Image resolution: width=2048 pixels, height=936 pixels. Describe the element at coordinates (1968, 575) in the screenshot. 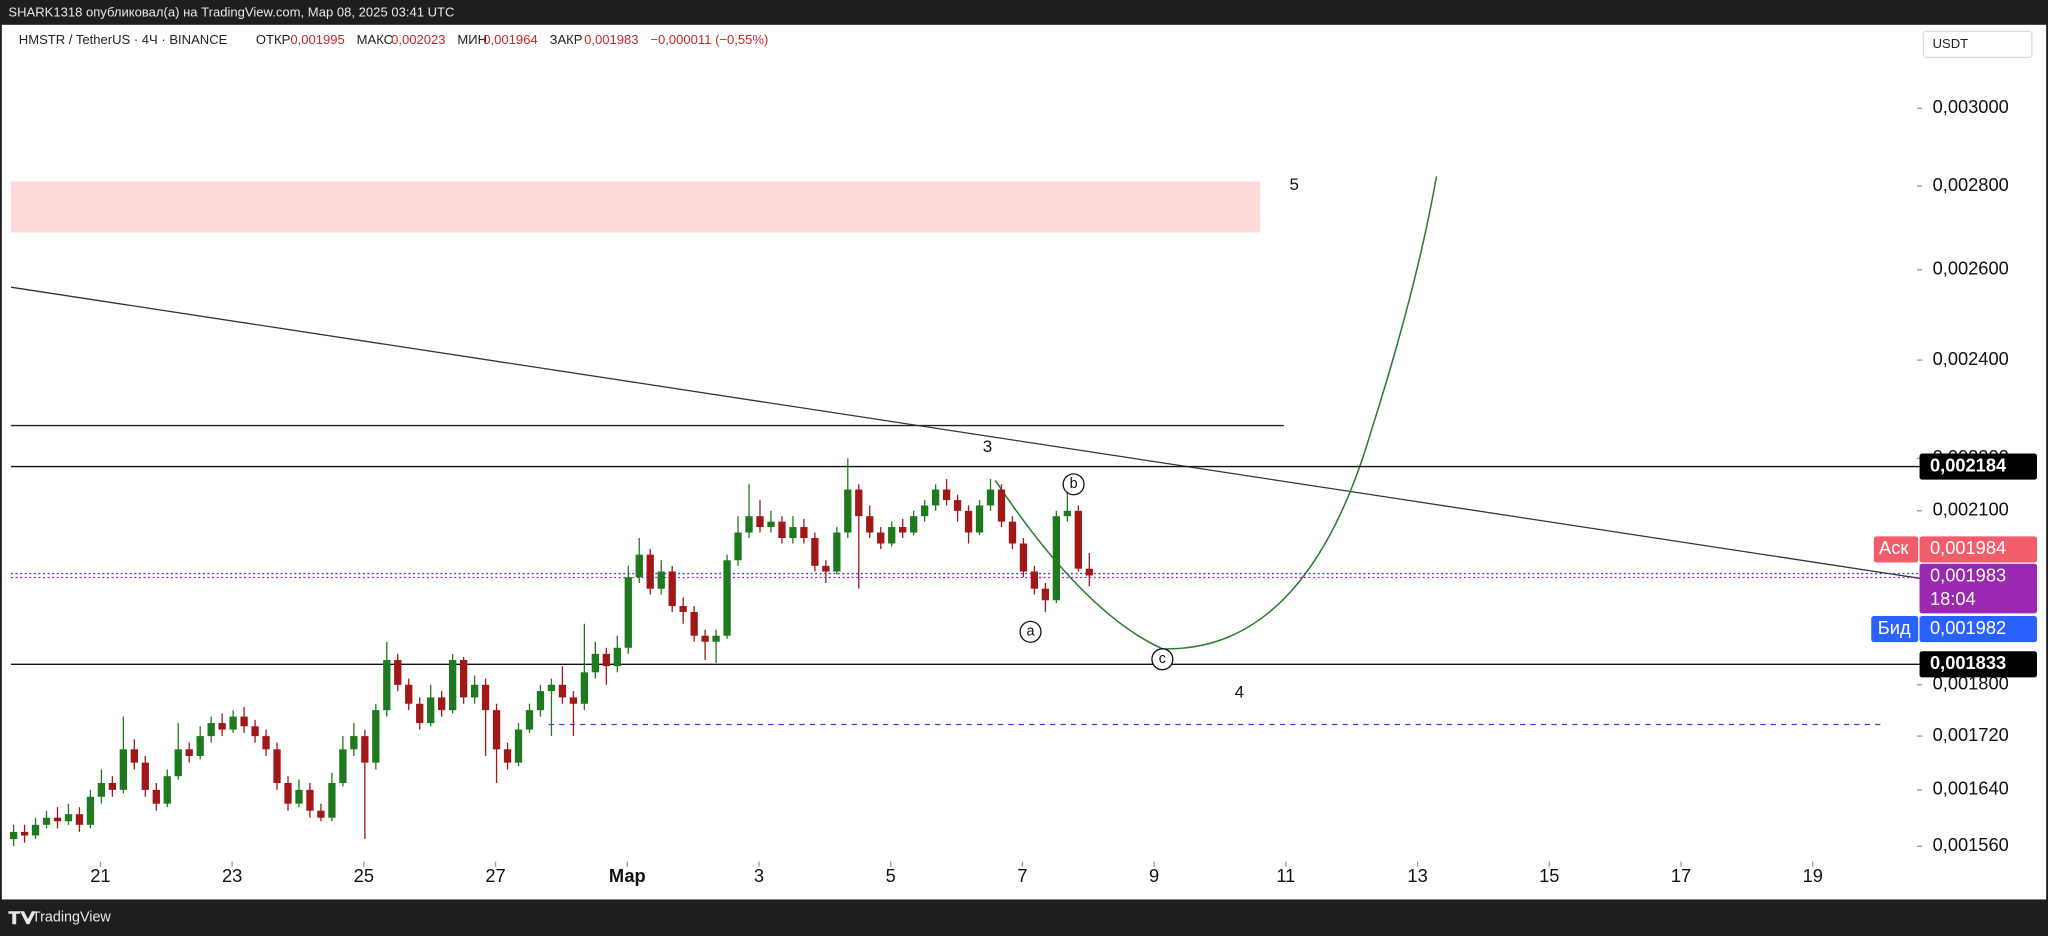

I see `last-label: 0,001983` at that location.